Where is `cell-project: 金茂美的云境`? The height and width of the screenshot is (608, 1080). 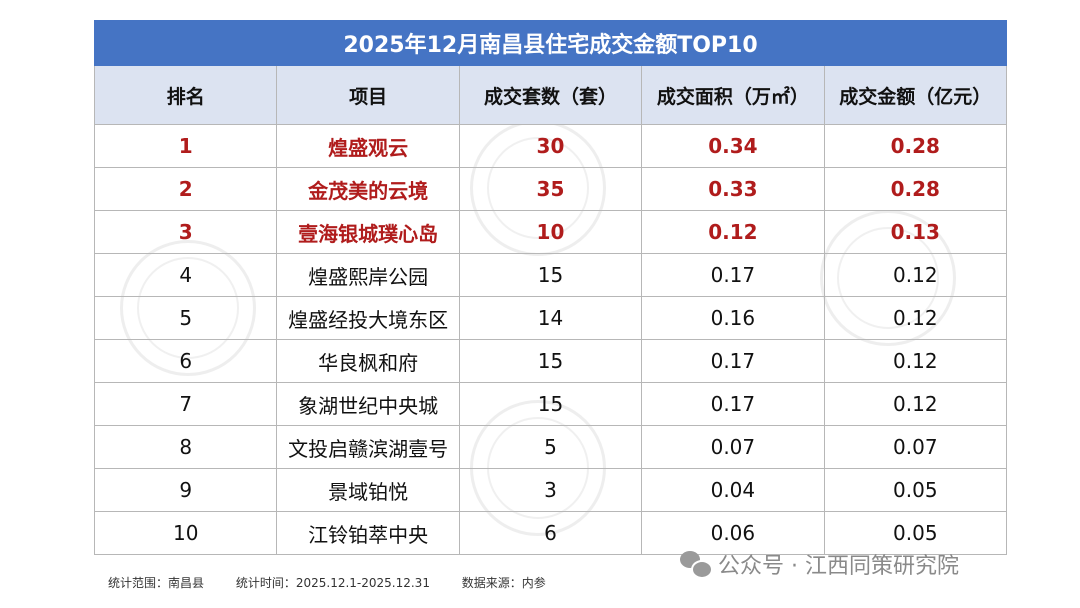
cell-project: 金茂美的云境 is located at coordinates (368, 189).